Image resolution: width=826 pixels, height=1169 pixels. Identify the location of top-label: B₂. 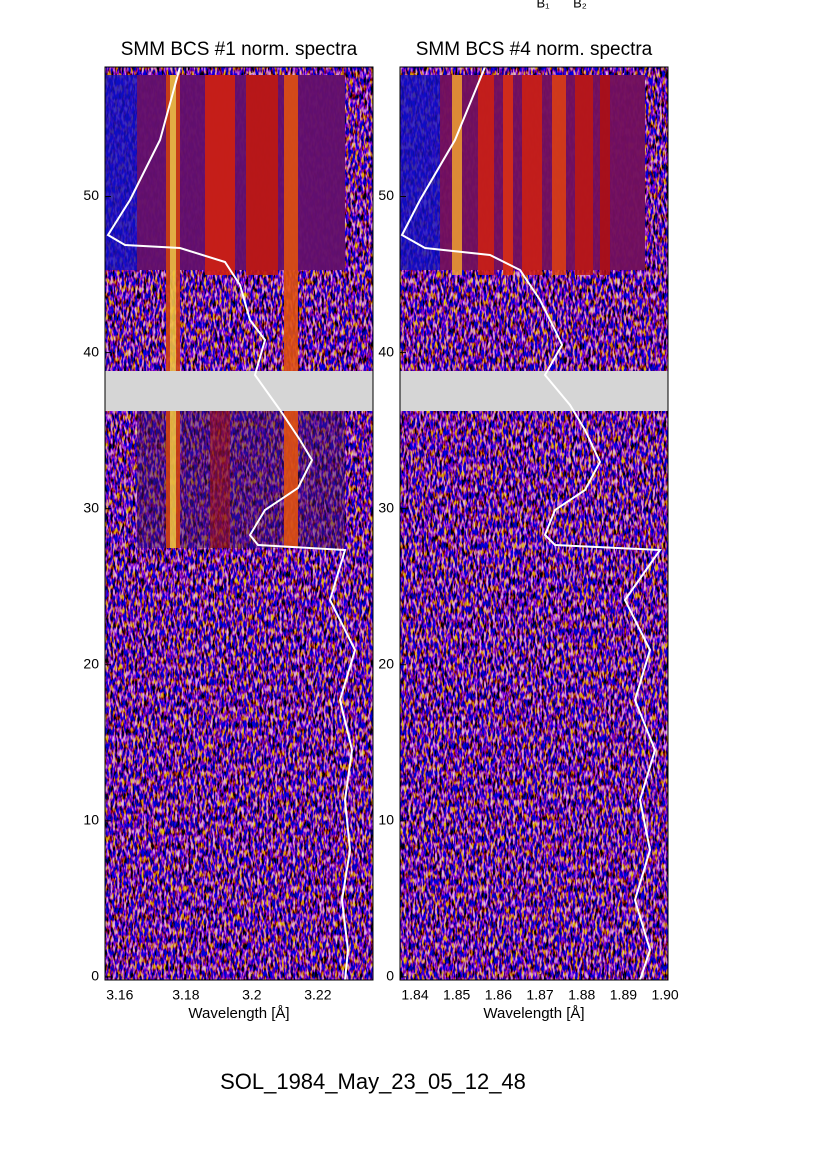
(580, 5).